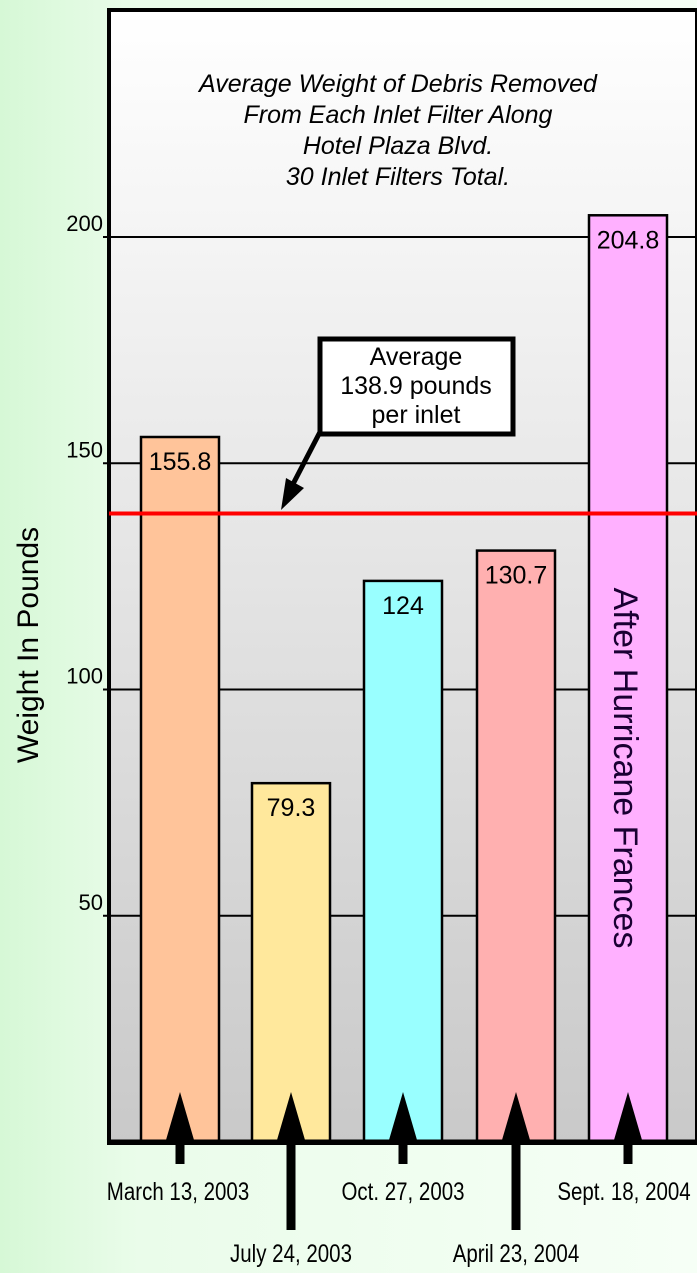 The width and height of the screenshot is (697, 1273). Describe the element at coordinates (403, 606) in the screenshot. I see `bar-value-label: 124` at that location.